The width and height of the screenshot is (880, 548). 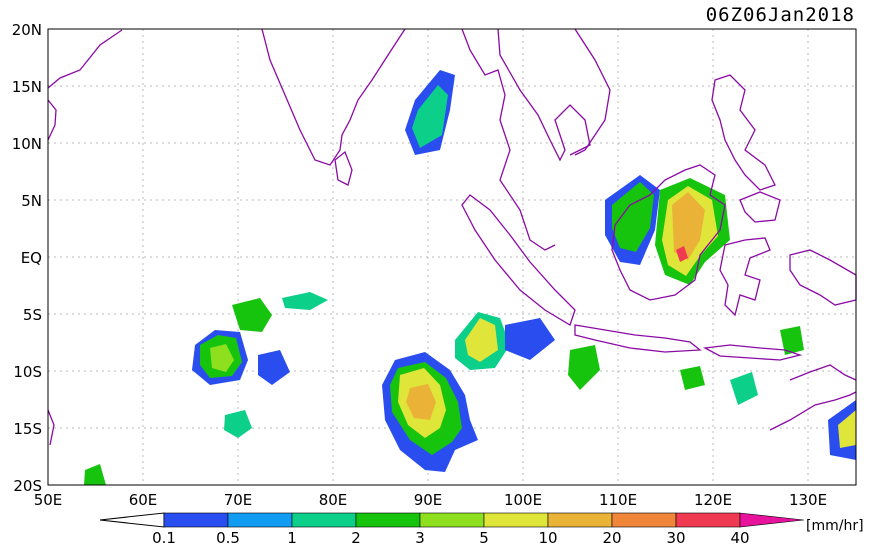 What do you see at coordinates (27, 30) in the screenshot?
I see `lat-label: 20N` at bounding box center [27, 30].